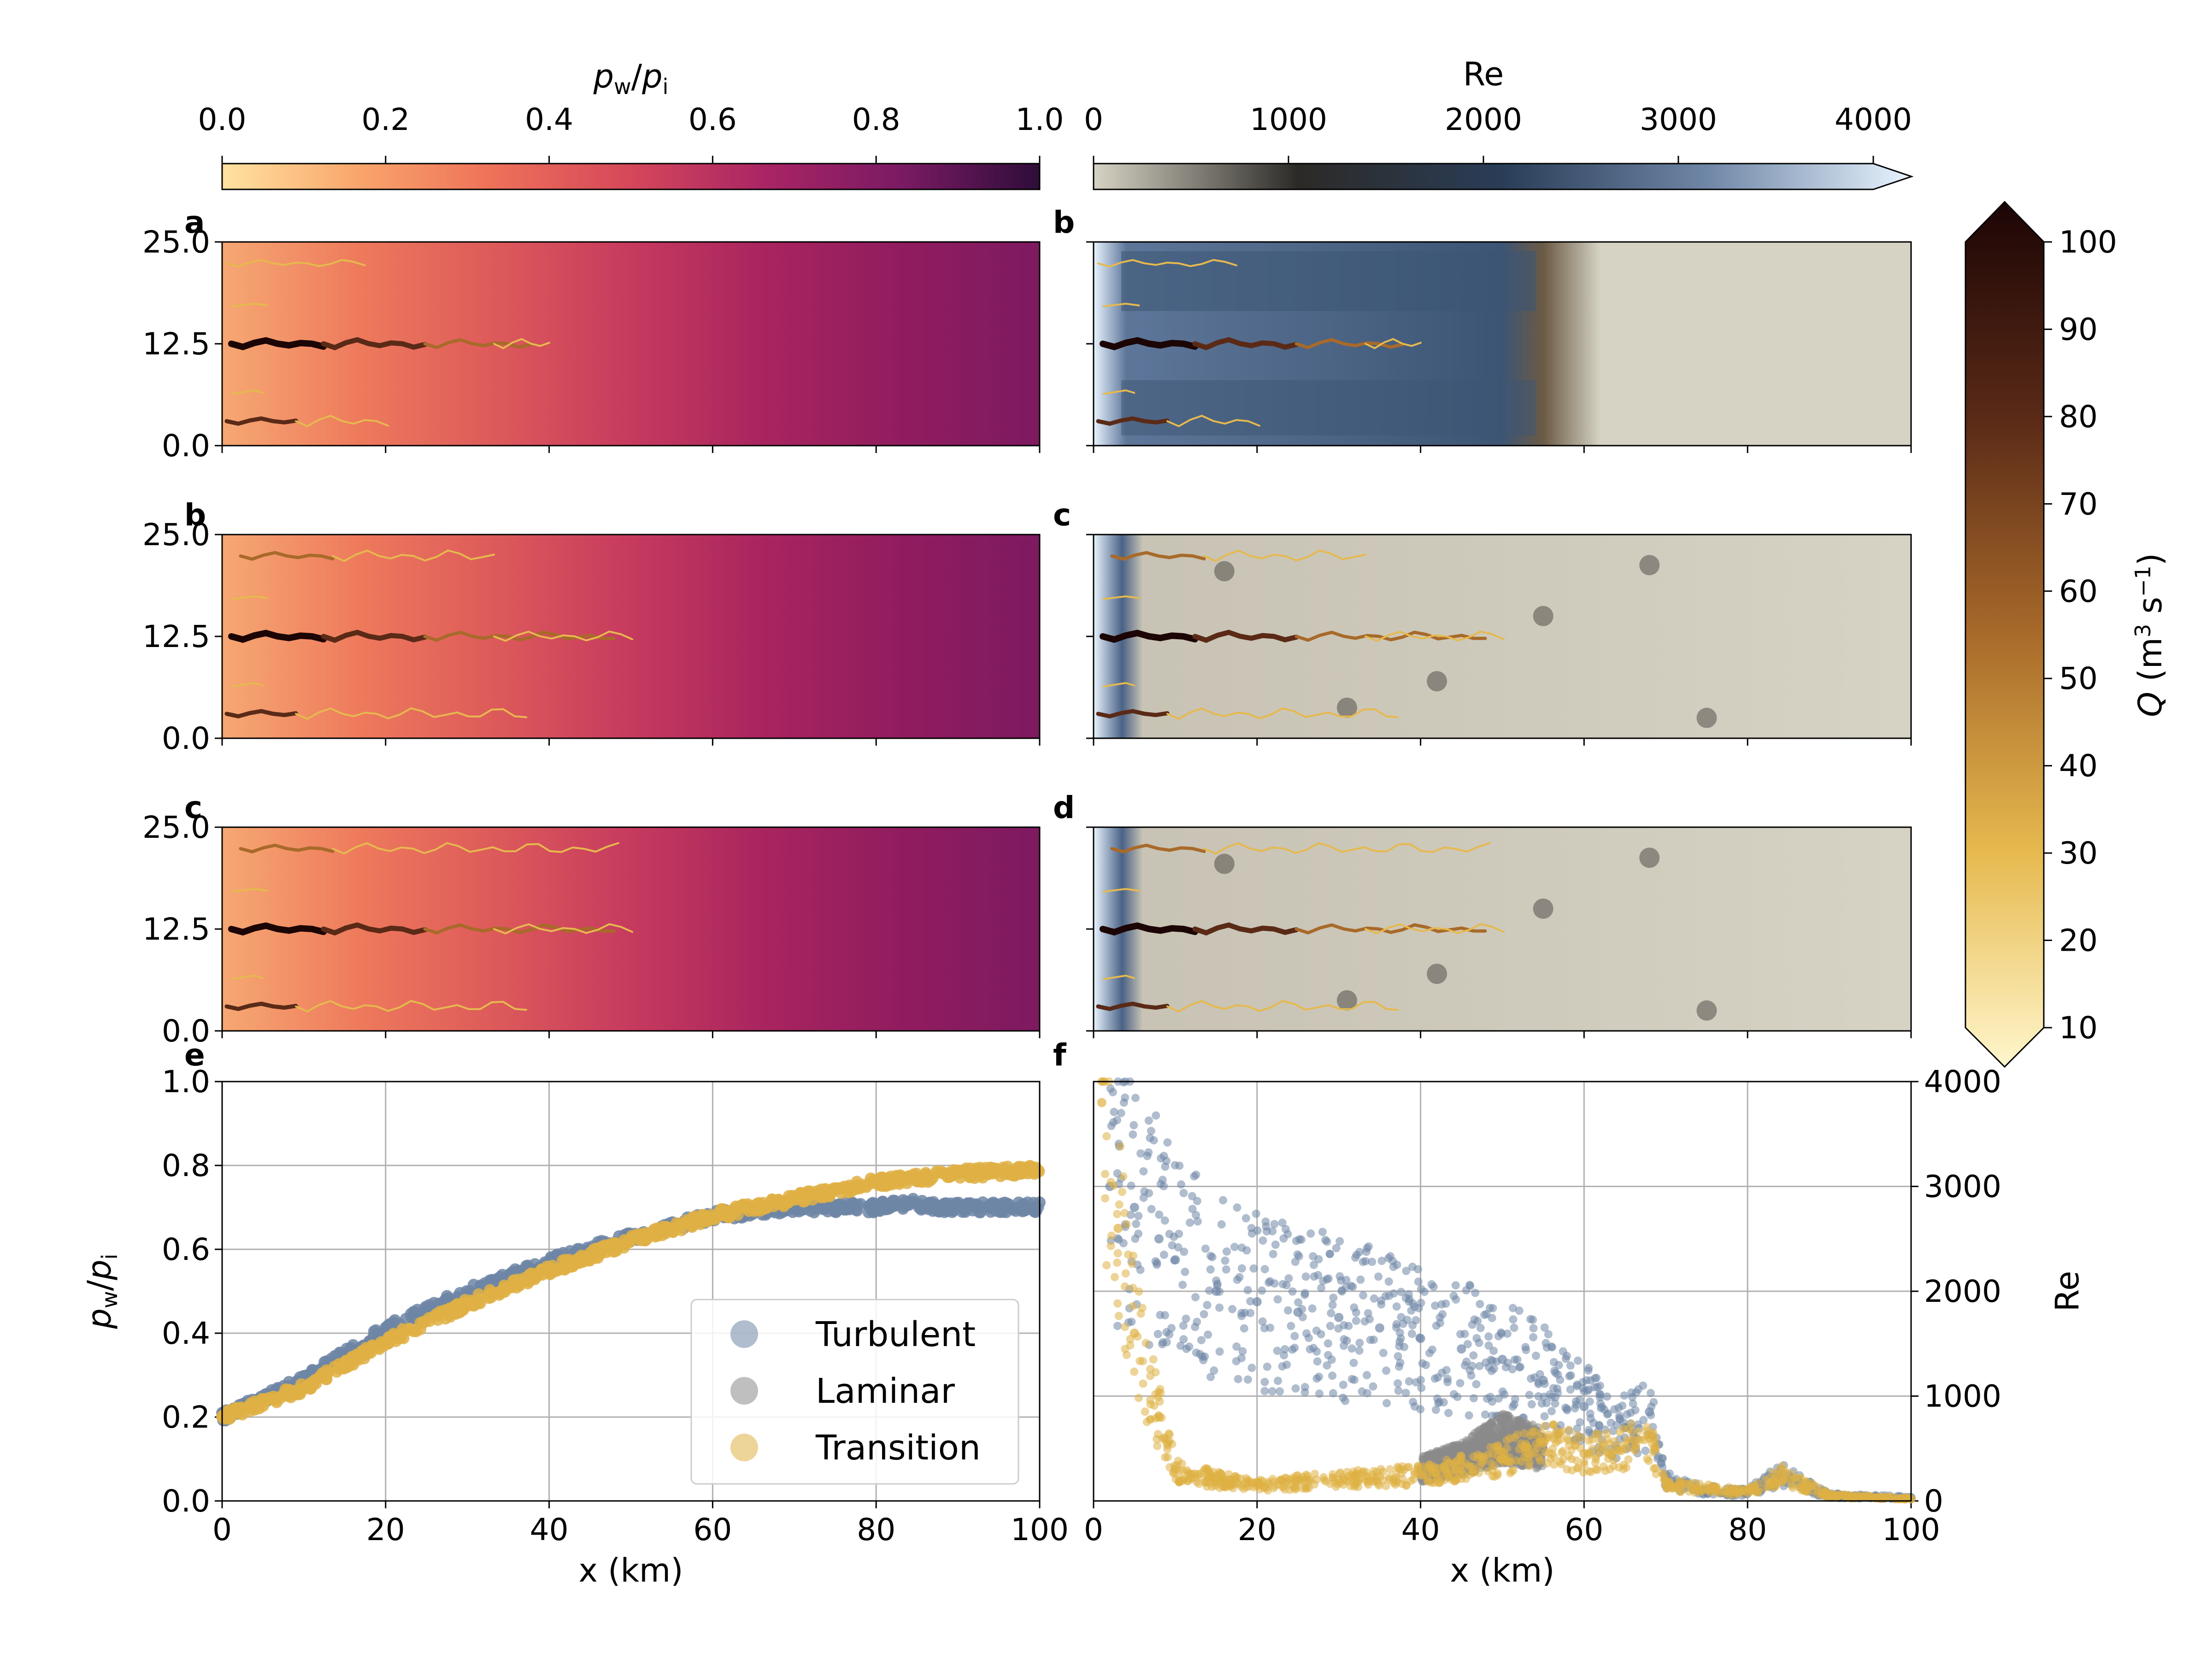 The image size is (2212, 1659). What do you see at coordinates (2067, 634) in the screenshot?
I see `discharge-colorbar: 10 20 30 40 50 60 70 80 90 100 Q (m3 s−1)` at bounding box center [2067, 634].